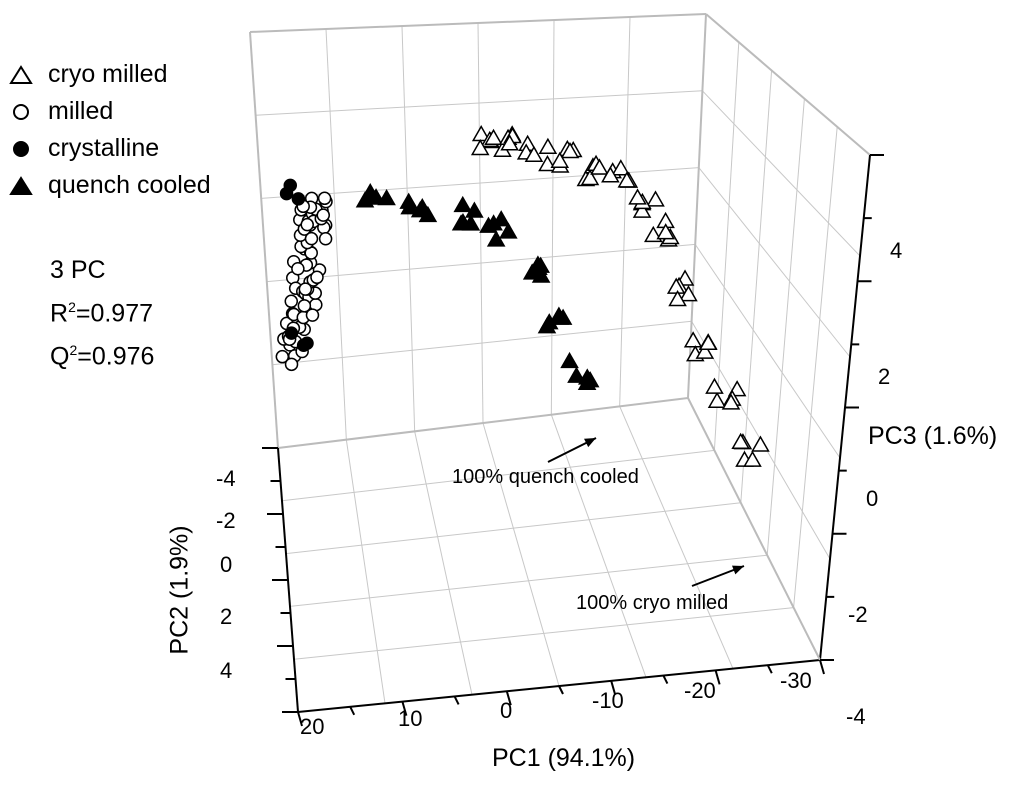 This screenshot has height=786, width=1024. Describe the element at coordinates (102, 313) in the screenshot. I see `stat-r2: R2=0.977` at that location.